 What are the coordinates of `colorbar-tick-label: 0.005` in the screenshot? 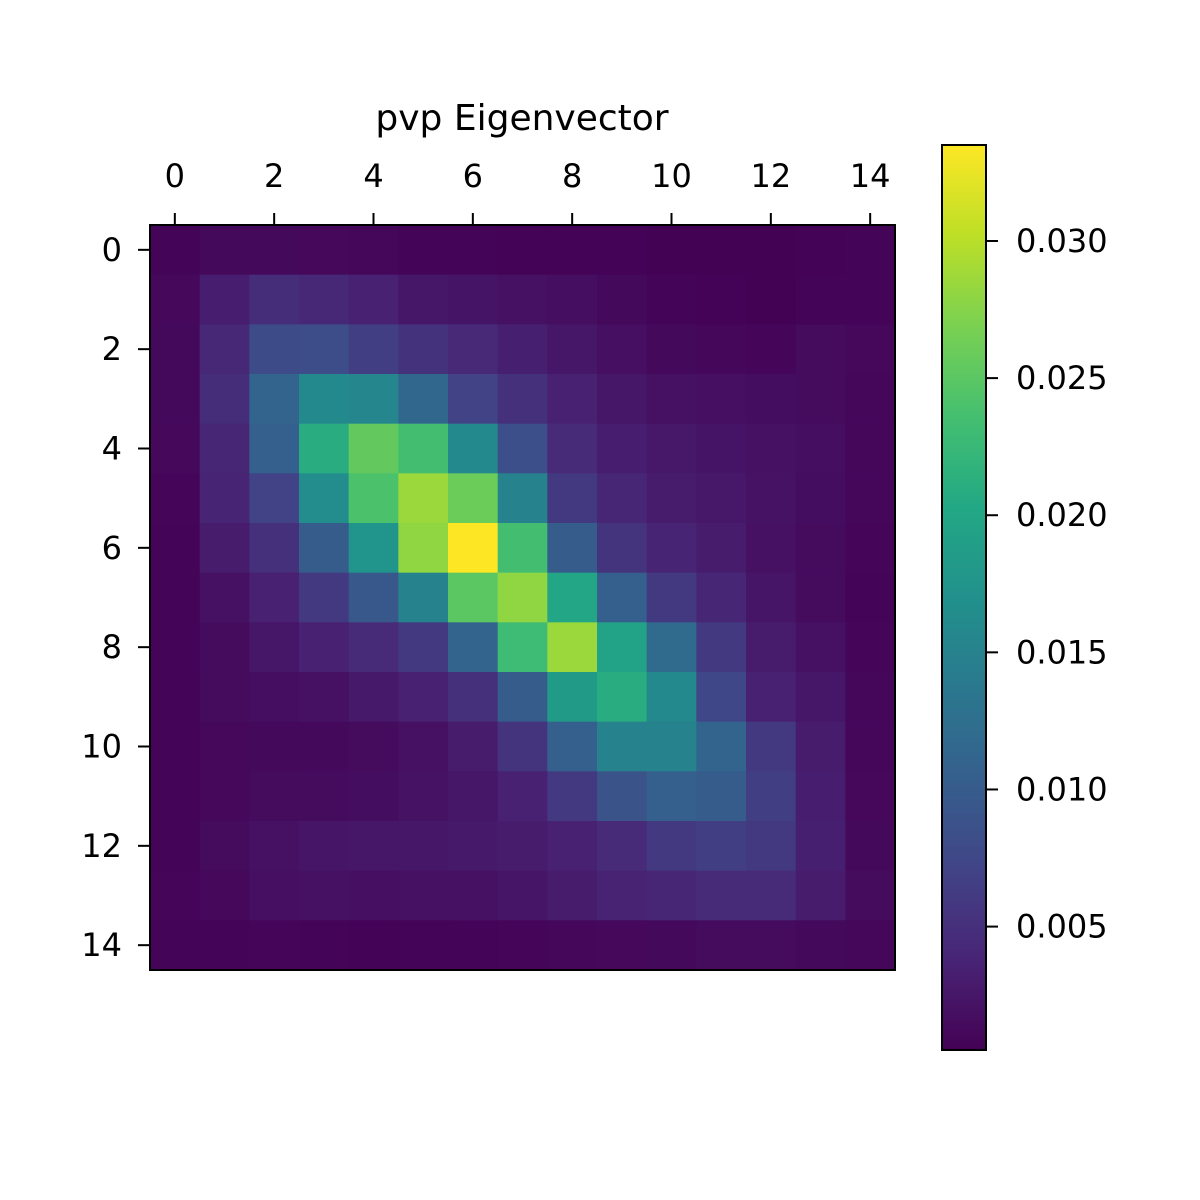 It's located at (1062, 927).